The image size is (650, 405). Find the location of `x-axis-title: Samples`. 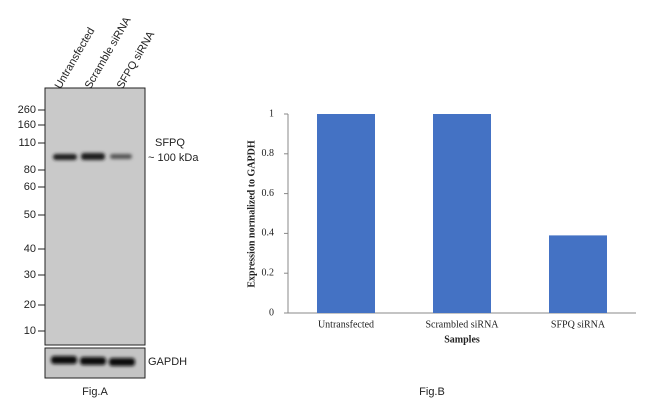

x-axis-title: Samples is located at coordinates (462, 339).